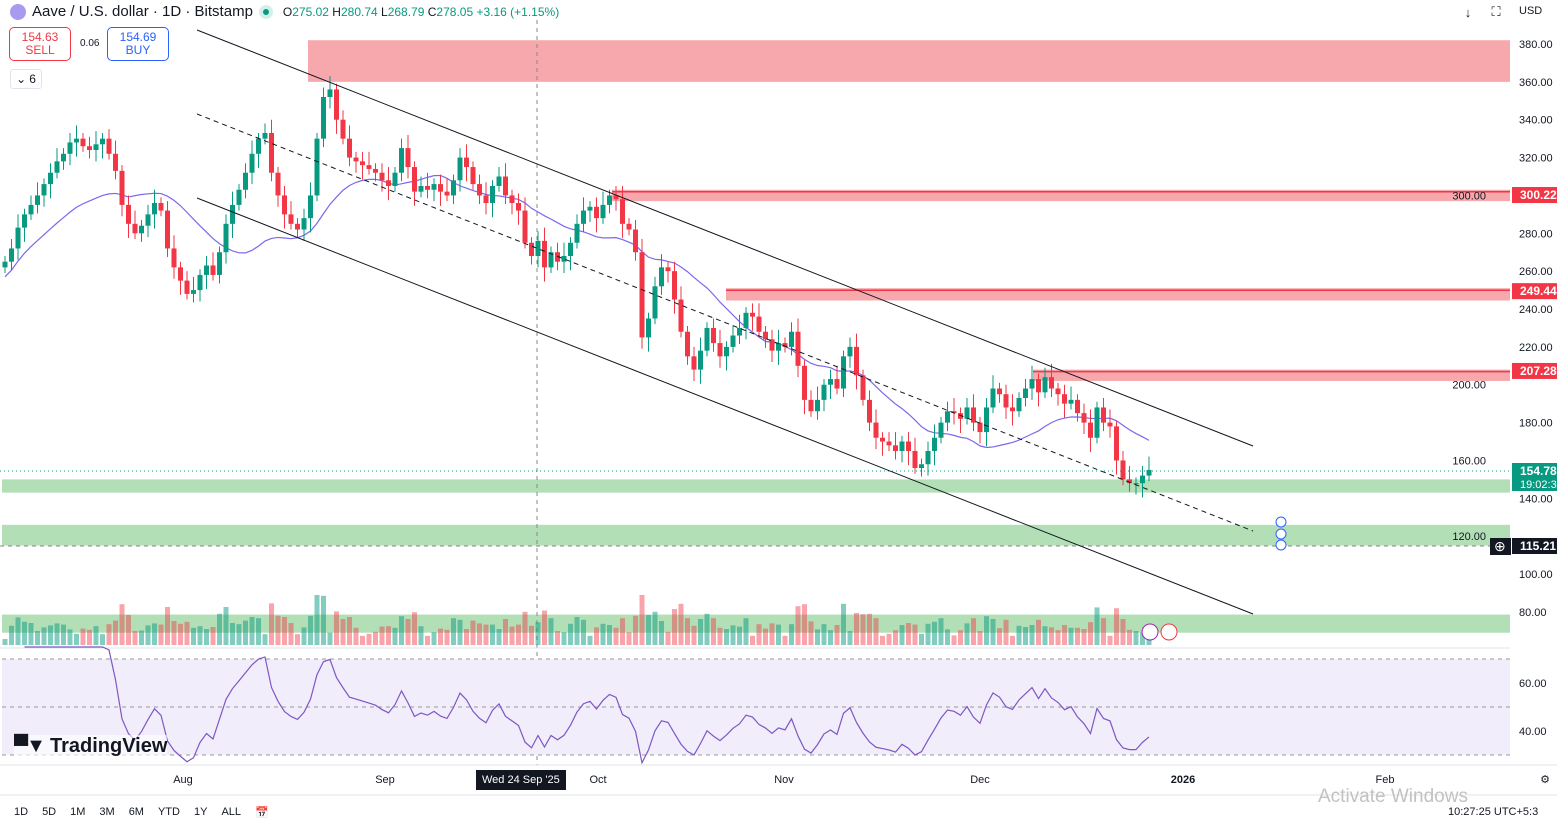 Image resolution: width=1557 pixels, height=819 pixels. I want to click on time-tick: Sep, so click(385, 780).